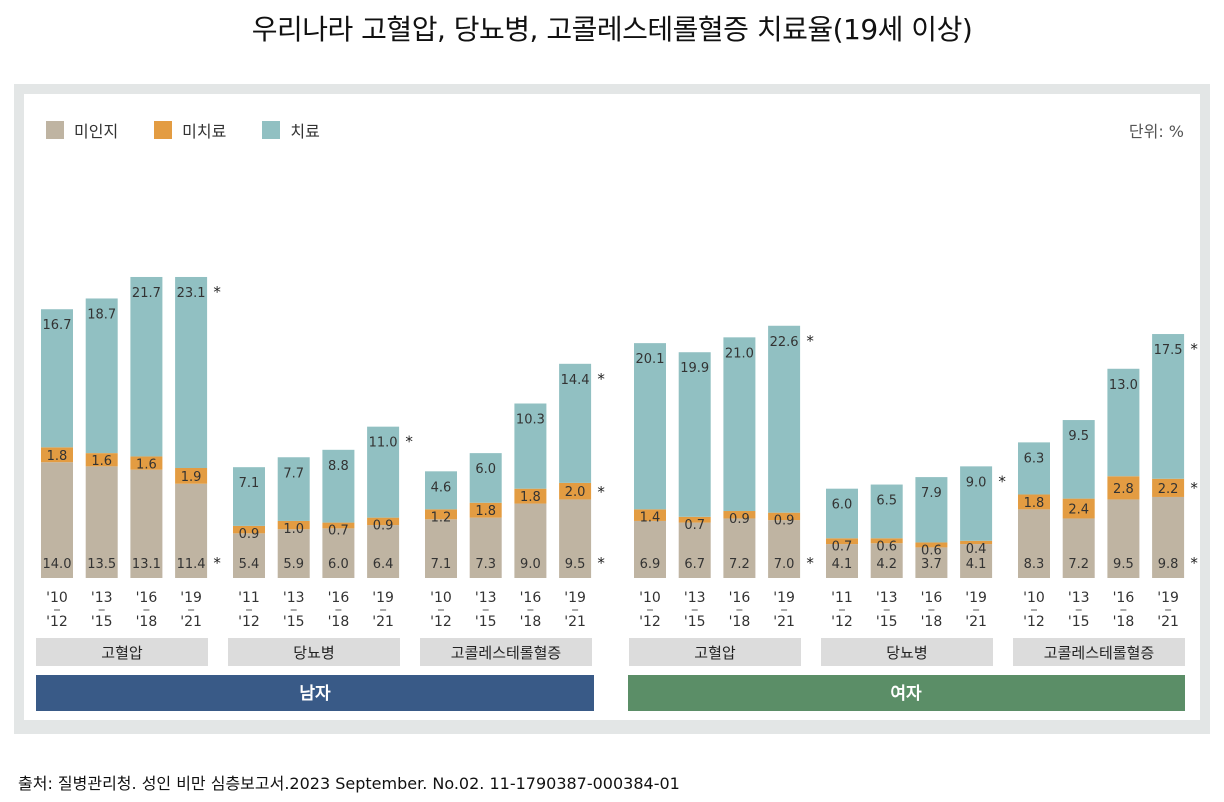  I want to click on data-label-treated: 9.5, so click(1078, 436).